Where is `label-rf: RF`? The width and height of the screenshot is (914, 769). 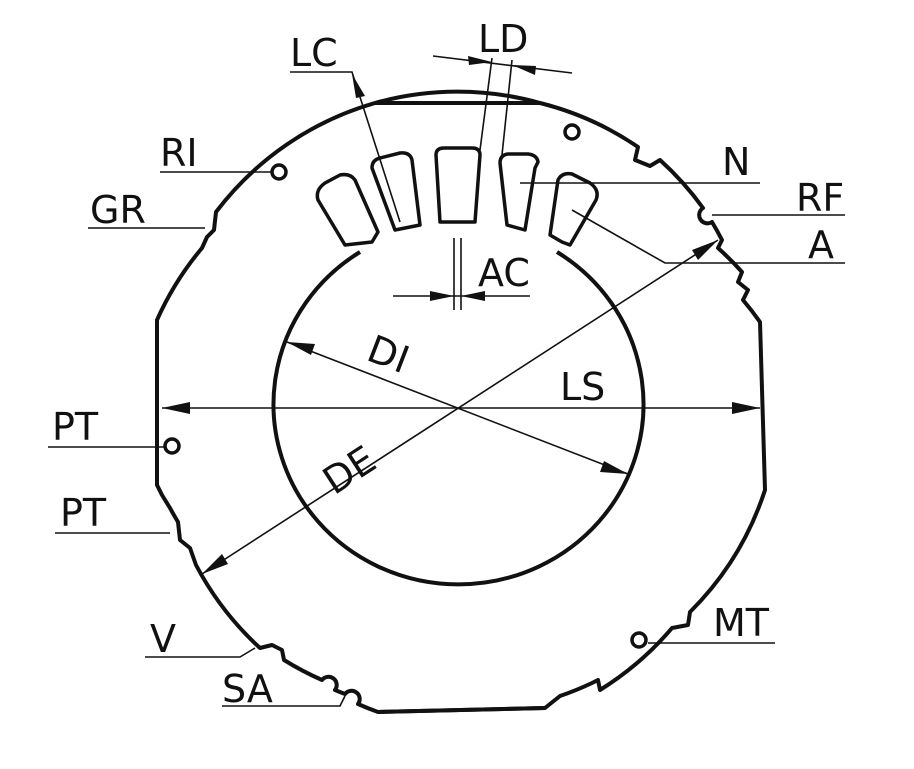 label-rf: RF is located at coordinates (820, 198).